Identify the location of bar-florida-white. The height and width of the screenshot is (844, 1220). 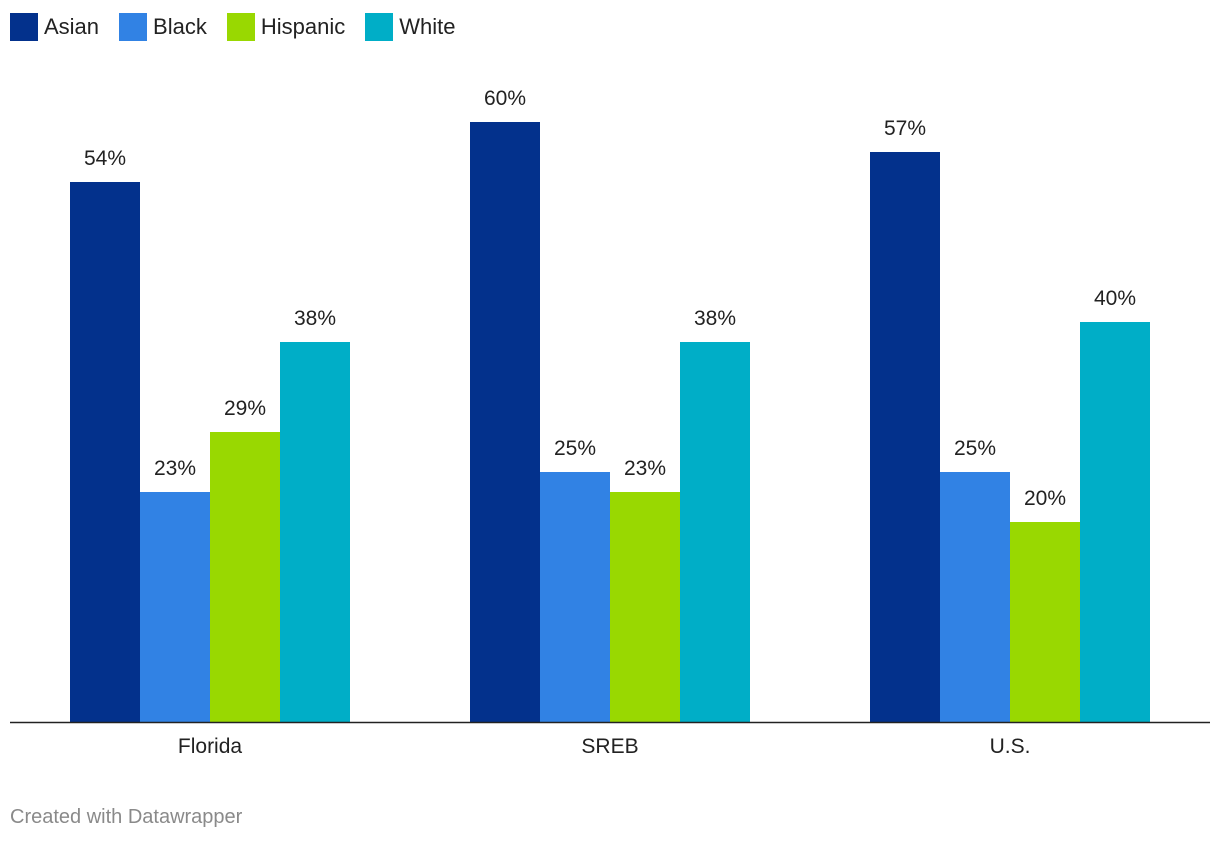
(315, 532).